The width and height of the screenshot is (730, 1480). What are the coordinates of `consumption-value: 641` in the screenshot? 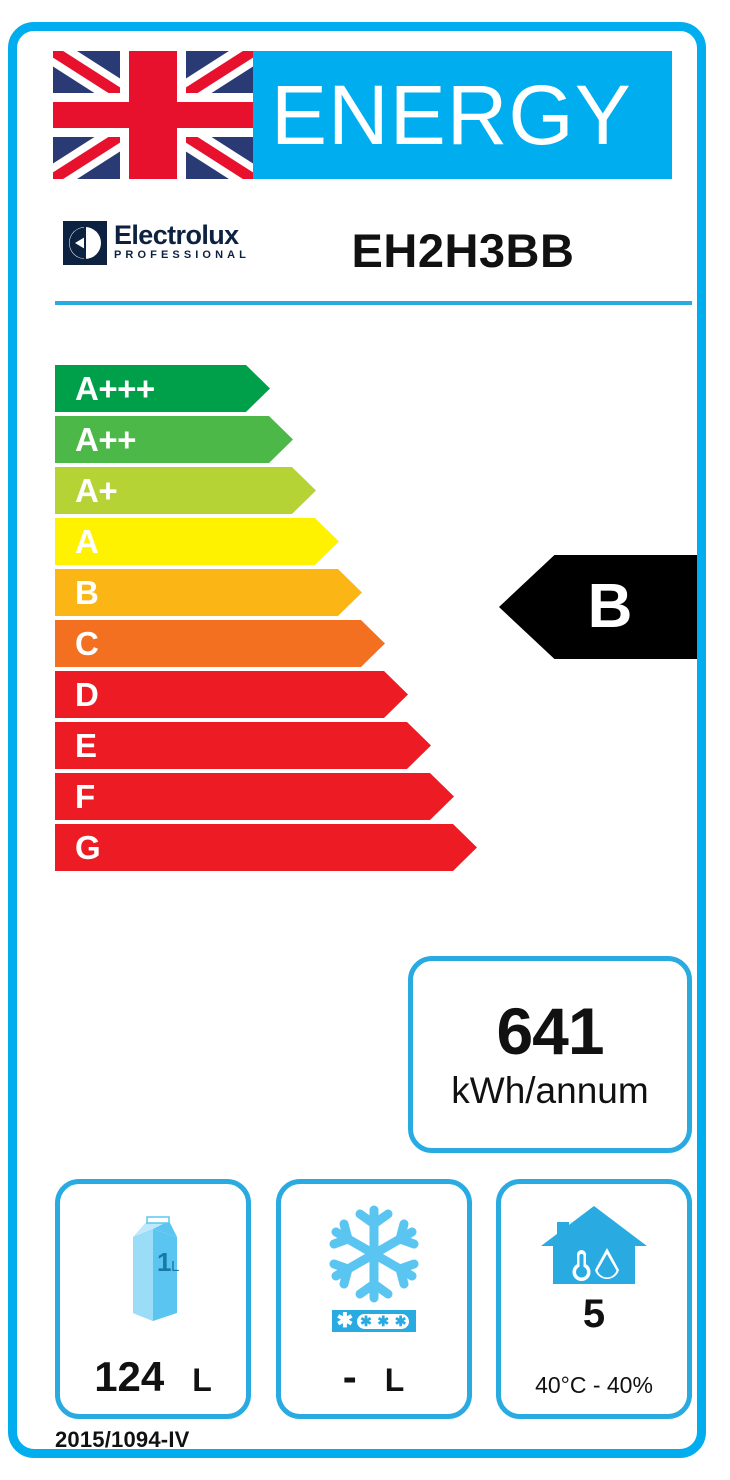 It's located at (550, 1030).